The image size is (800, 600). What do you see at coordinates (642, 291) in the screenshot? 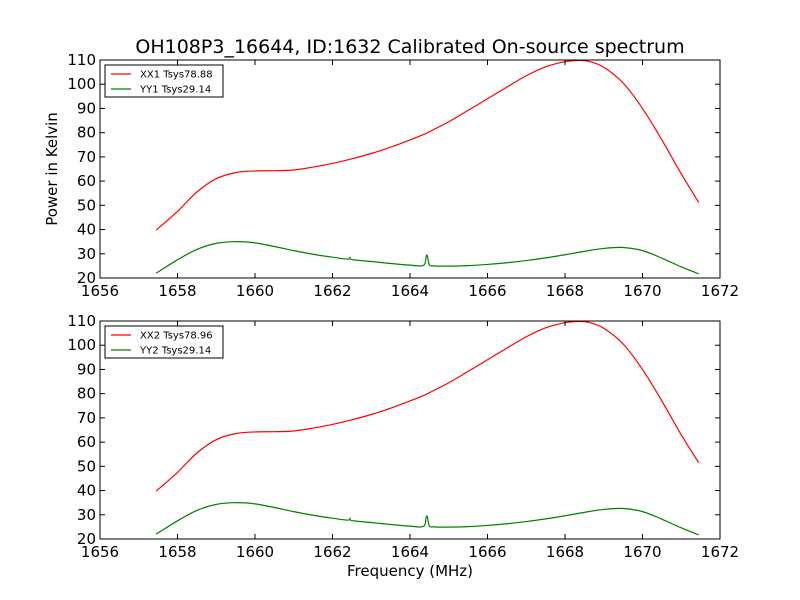
I see `top-x-tick-label: 1670` at bounding box center [642, 291].